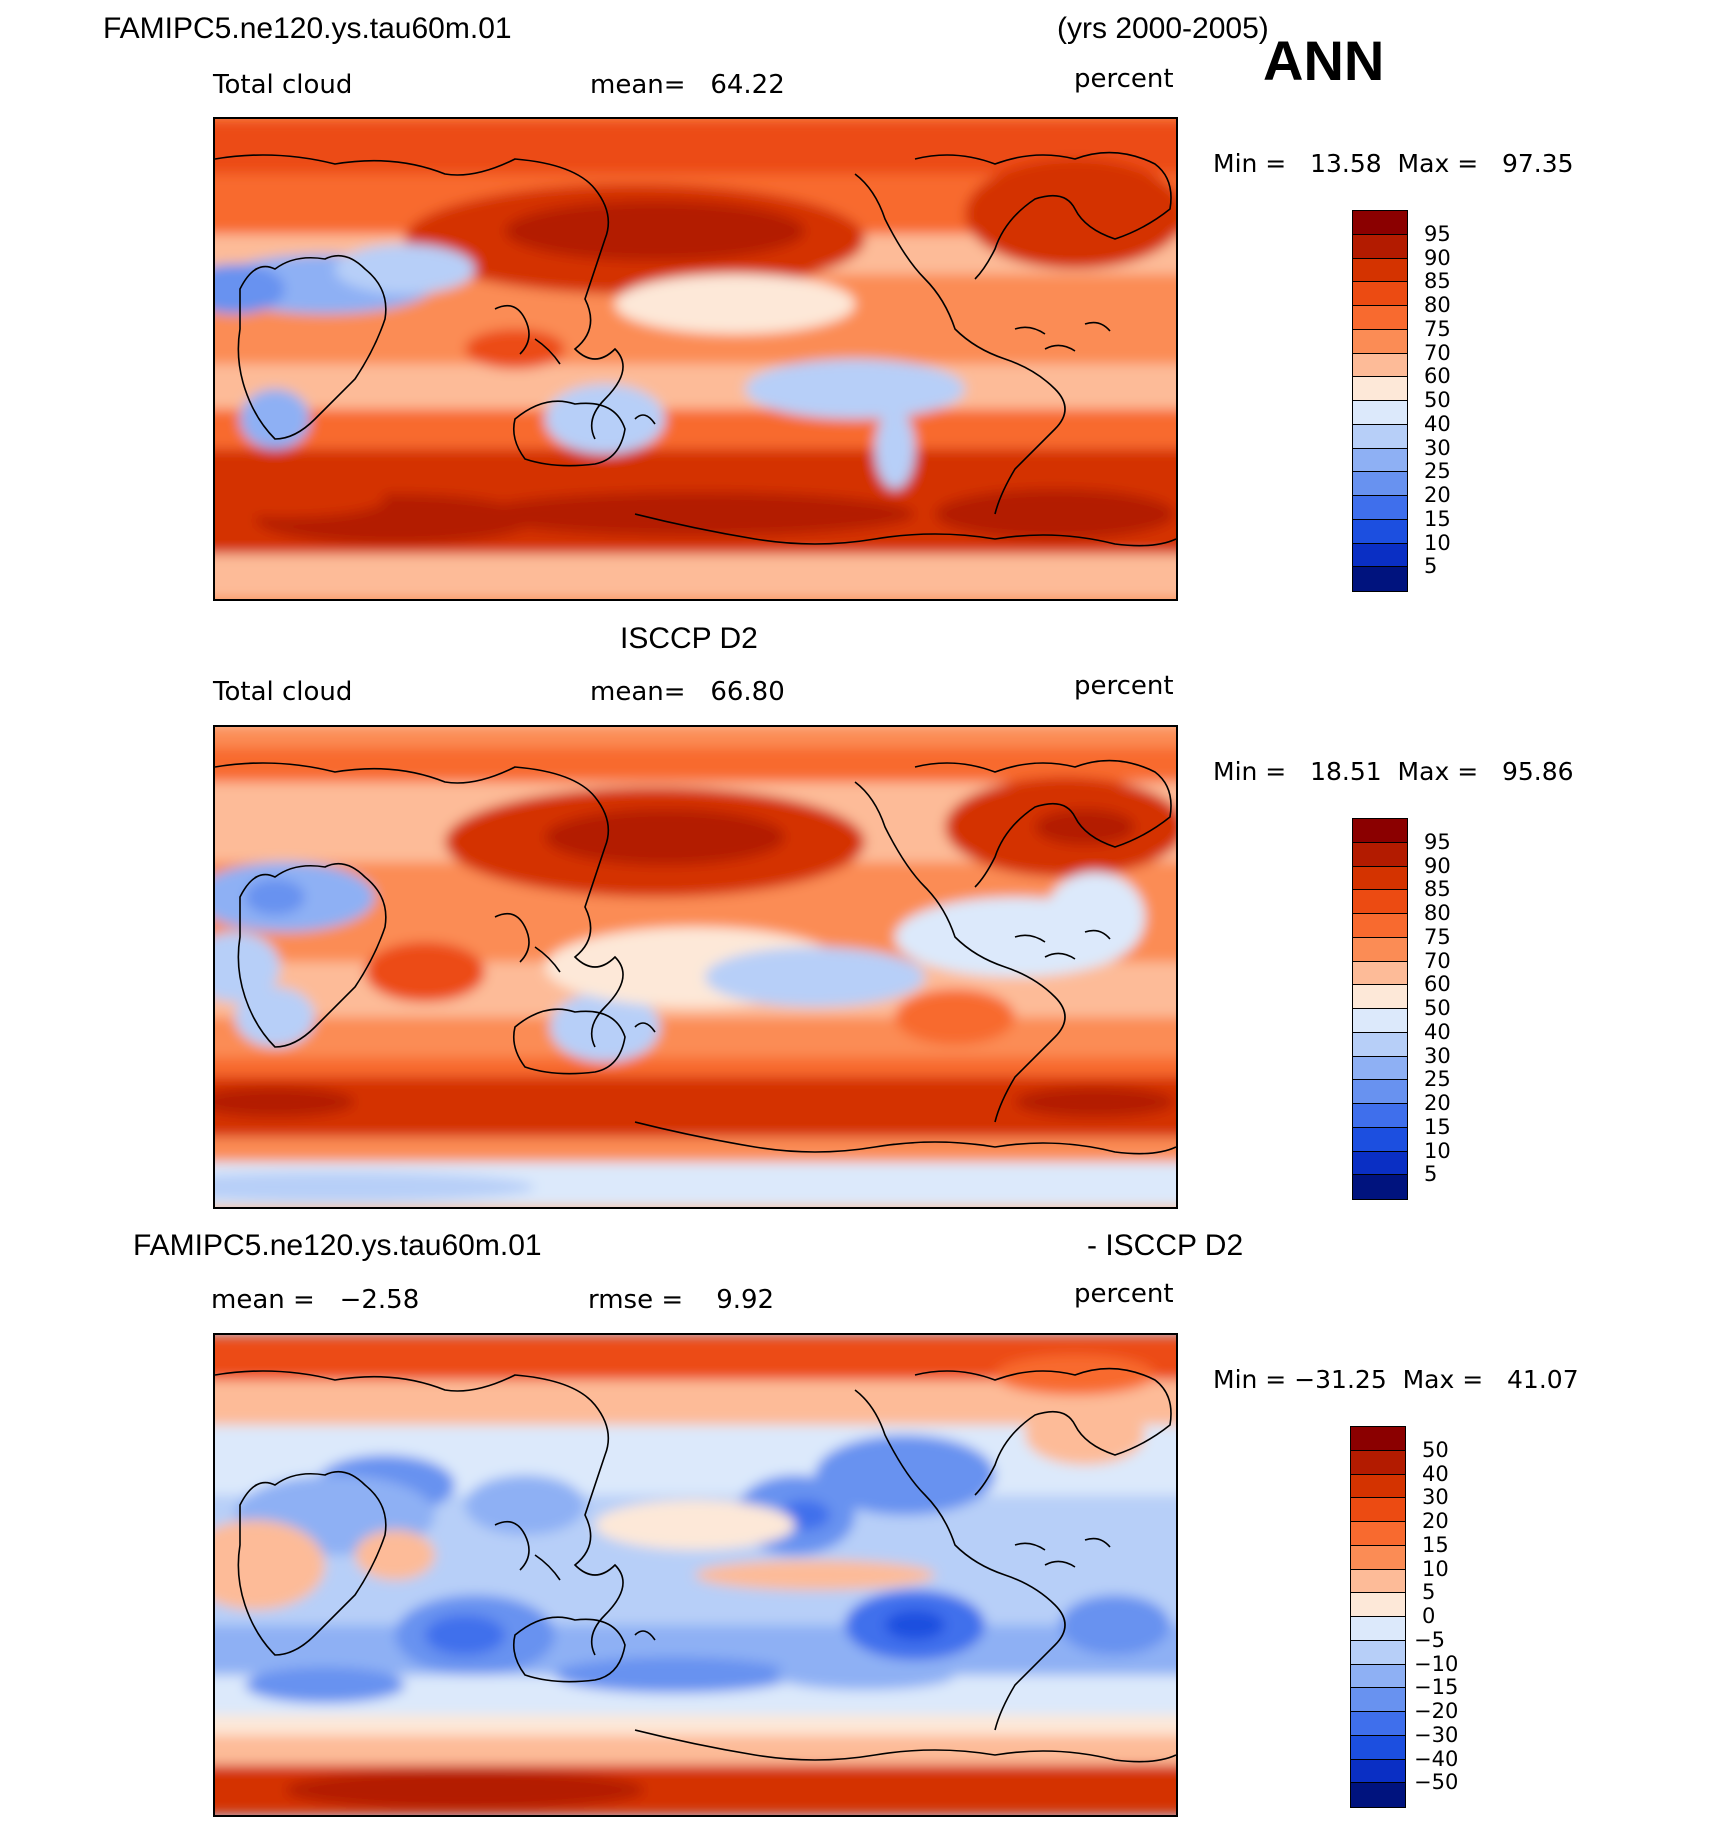  Describe the element at coordinates (315, 1300) in the screenshot. I see `panel3-mean: mean = −2.58` at that location.